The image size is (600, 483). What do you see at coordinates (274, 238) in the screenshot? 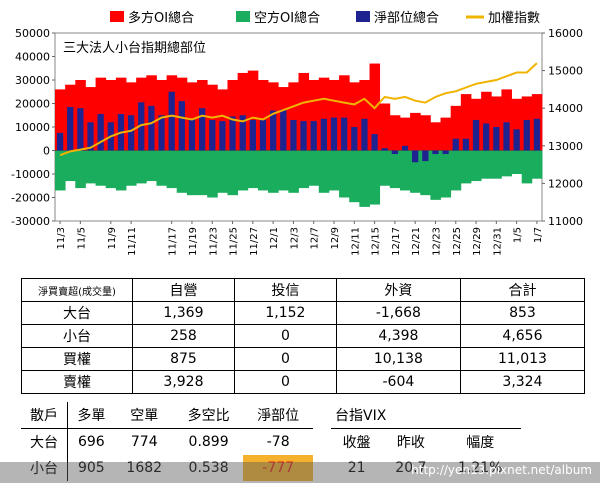
I see `x-axis-tick-label: 12/1` at bounding box center [274, 238].